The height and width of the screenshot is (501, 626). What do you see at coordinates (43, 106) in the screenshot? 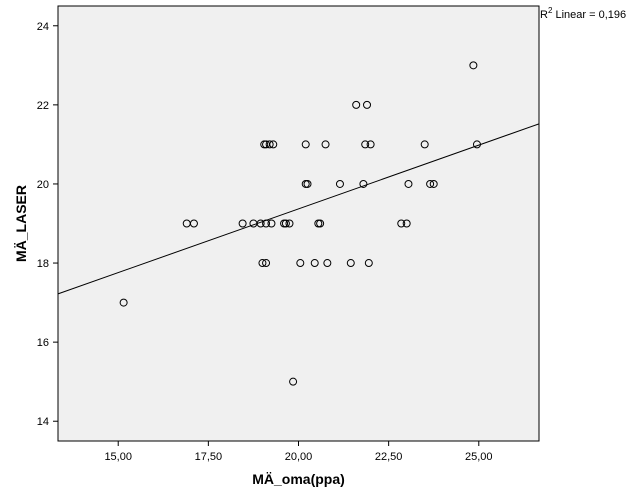
I see `y-tick-label: 22` at bounding box center [43, 106].